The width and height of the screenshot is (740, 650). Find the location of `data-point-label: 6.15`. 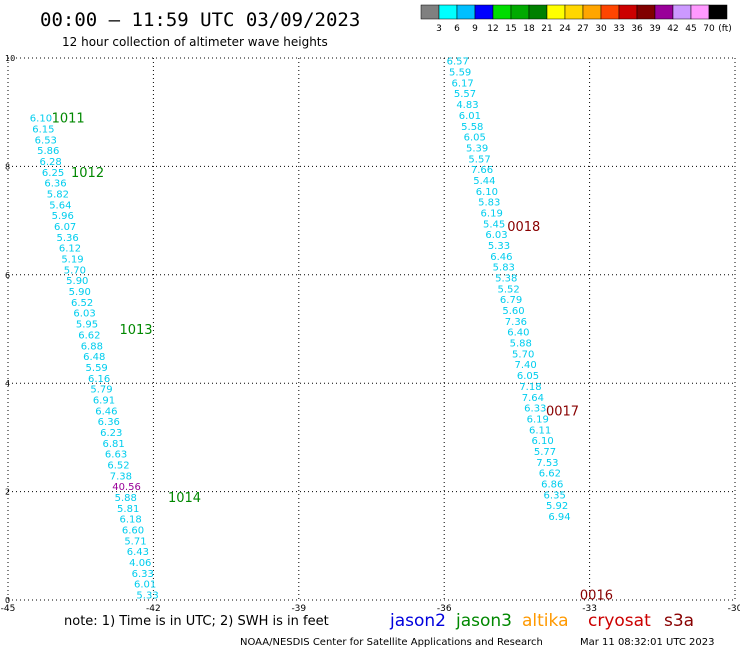

data-point-label: 6.15 is located at coordinates (43, 129).